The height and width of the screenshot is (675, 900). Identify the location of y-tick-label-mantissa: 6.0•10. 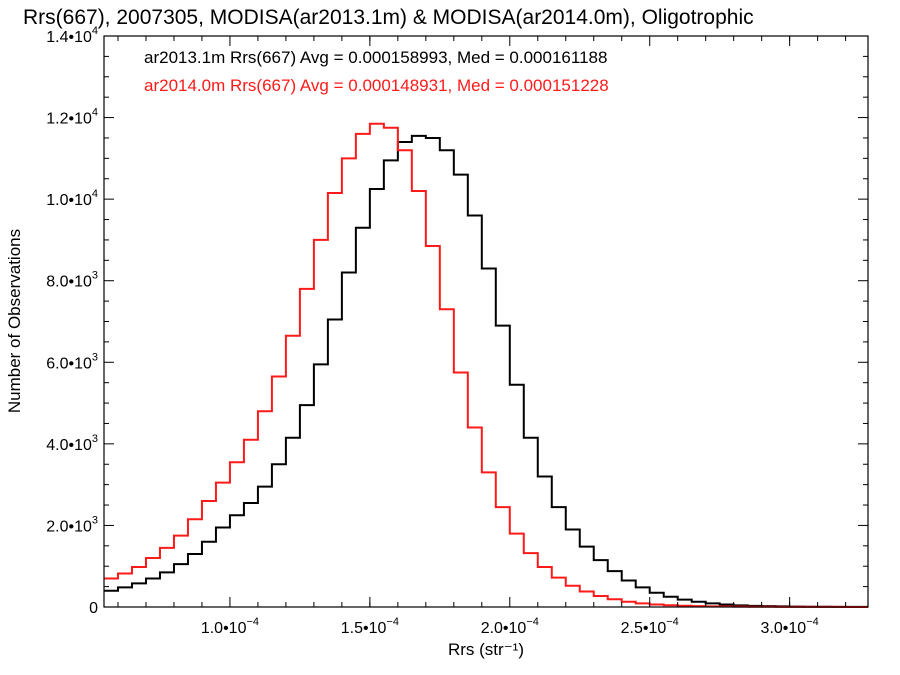
(69, 363).